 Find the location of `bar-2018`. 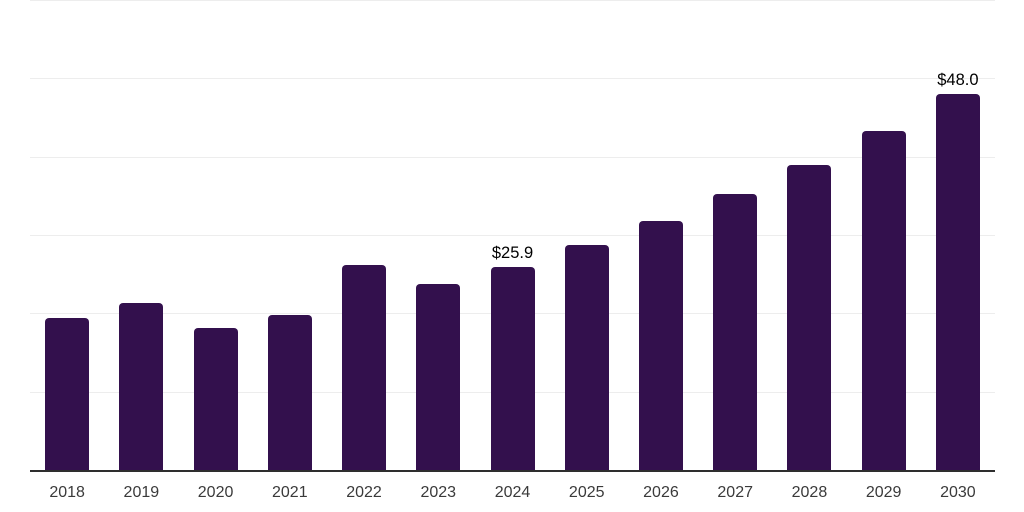

bar-2018 is located at coordinates (67, 394).